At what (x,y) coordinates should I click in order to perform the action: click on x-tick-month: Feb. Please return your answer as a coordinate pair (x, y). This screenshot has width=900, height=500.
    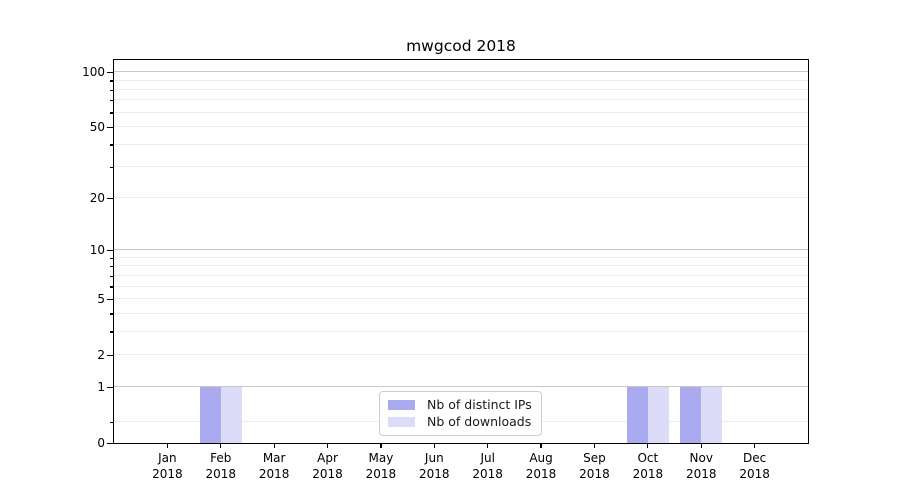
    Looking at the image, I should click on (221, 458).